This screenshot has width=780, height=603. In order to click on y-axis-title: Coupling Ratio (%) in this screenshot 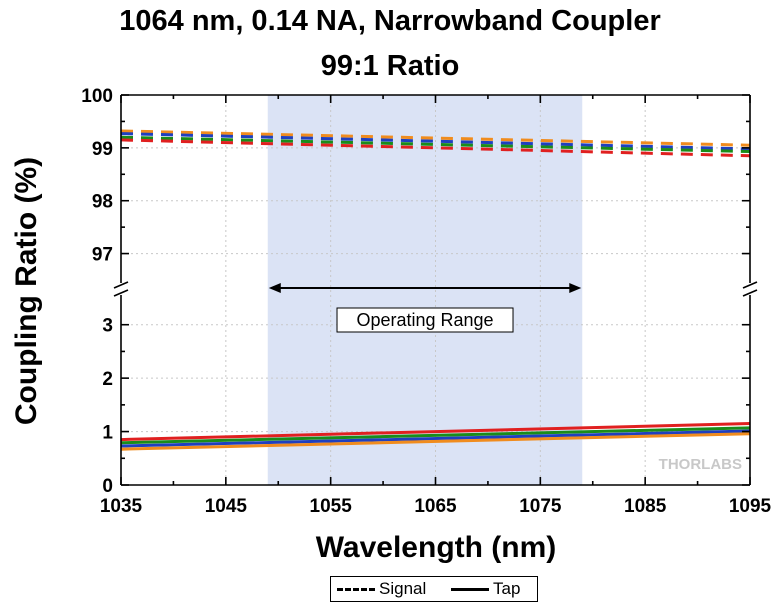, I will do `click(26, 291)`.